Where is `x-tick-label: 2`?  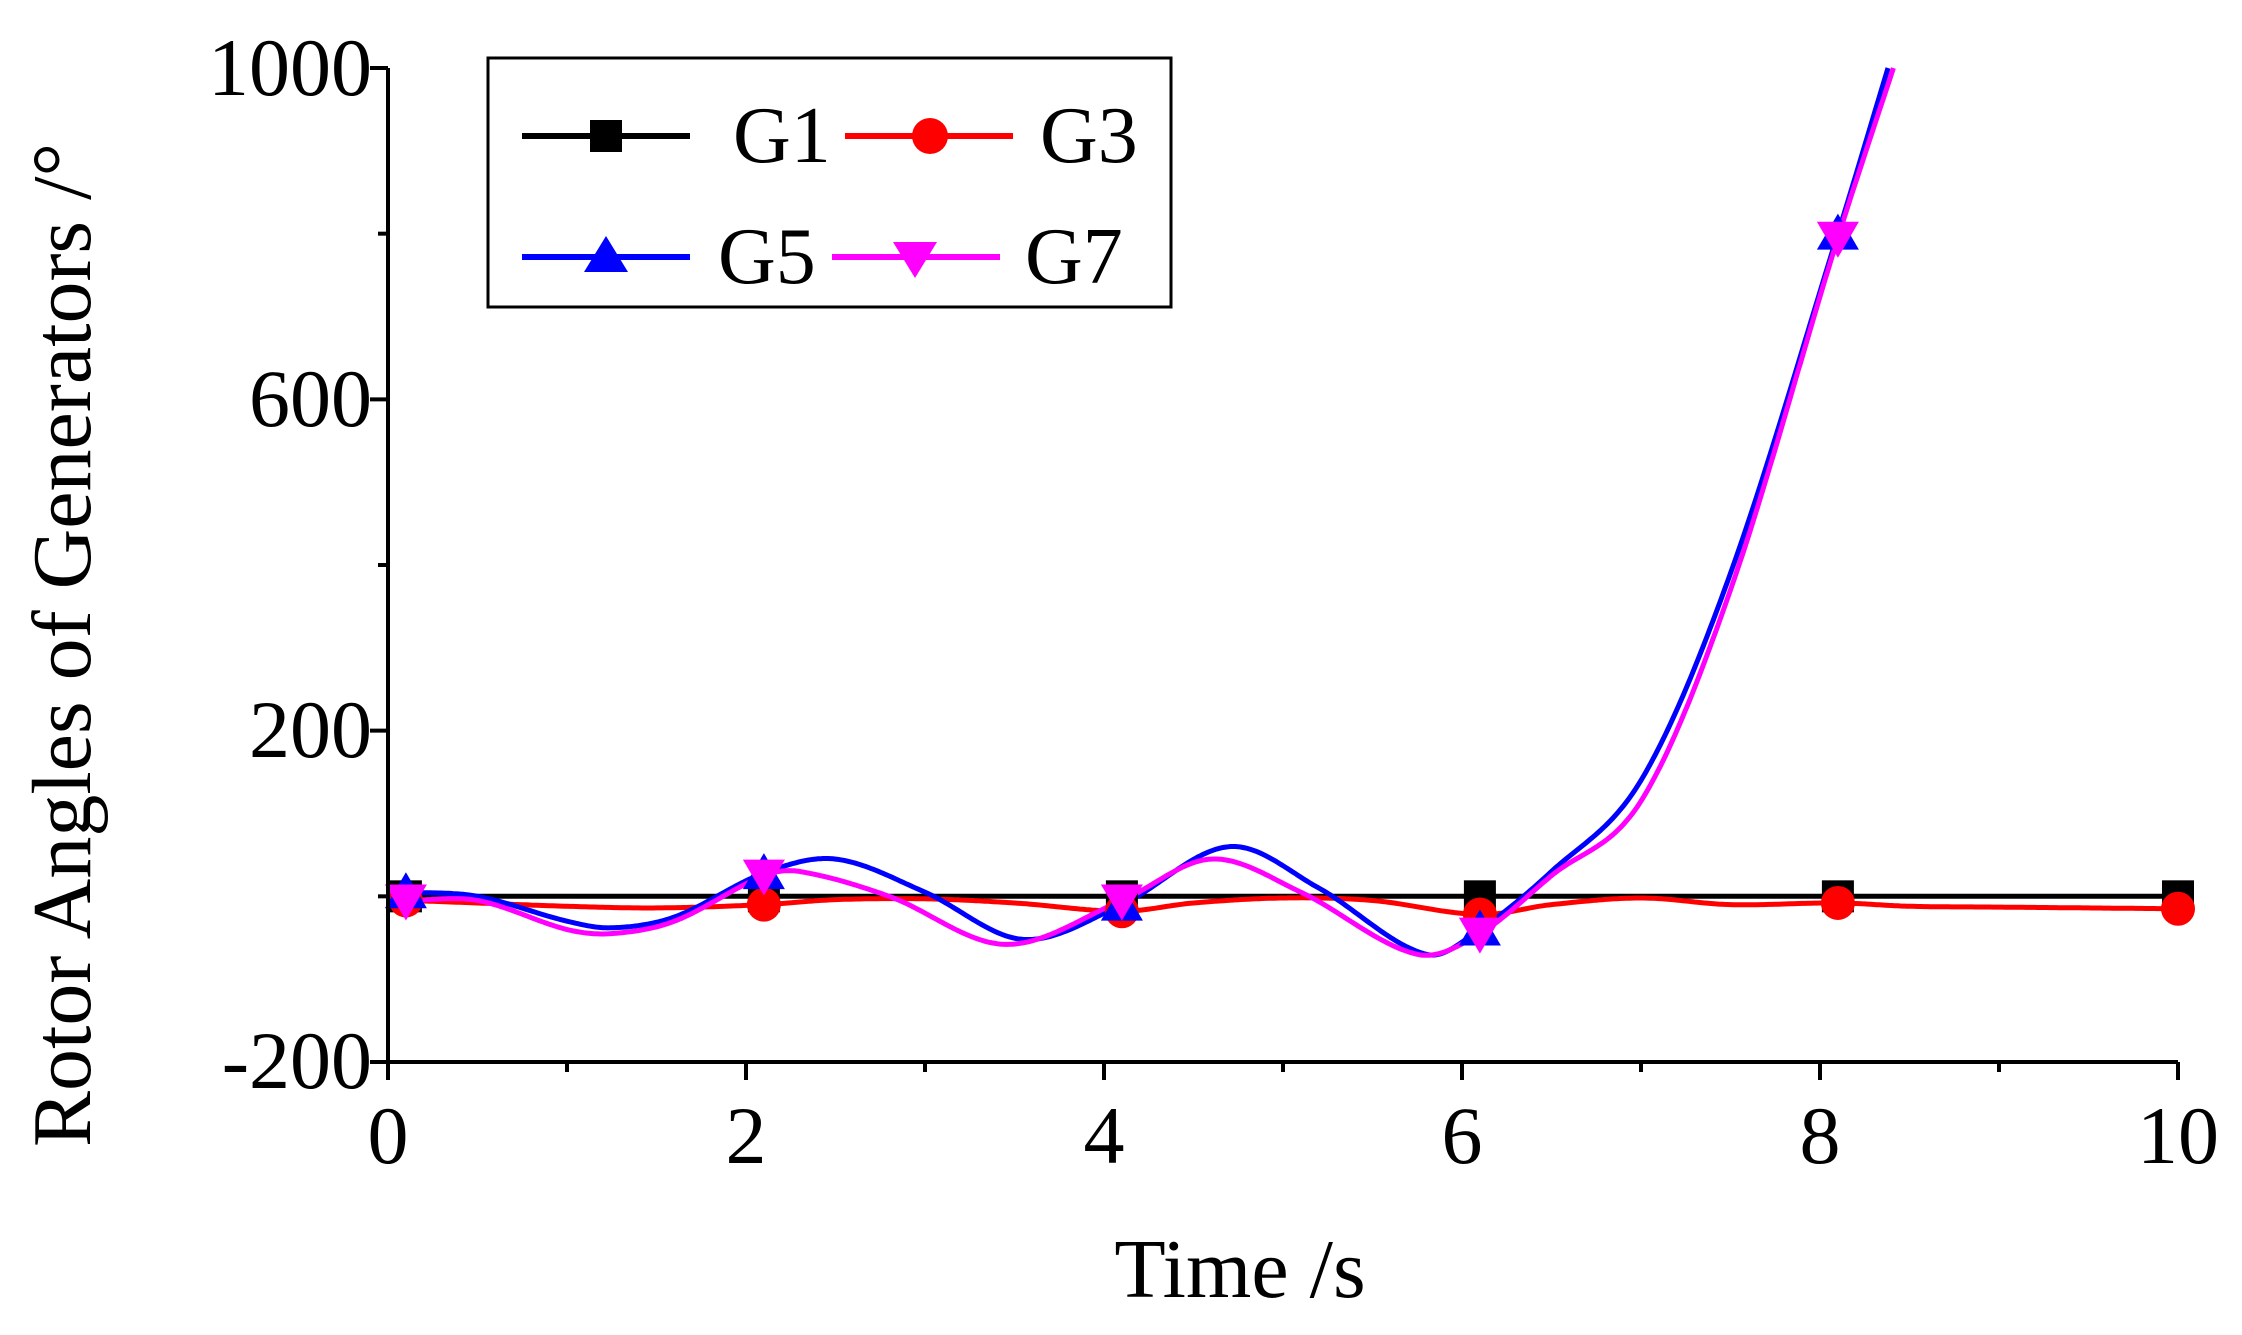 x-tick-label: 2 is located at coordinates (746, 1135).